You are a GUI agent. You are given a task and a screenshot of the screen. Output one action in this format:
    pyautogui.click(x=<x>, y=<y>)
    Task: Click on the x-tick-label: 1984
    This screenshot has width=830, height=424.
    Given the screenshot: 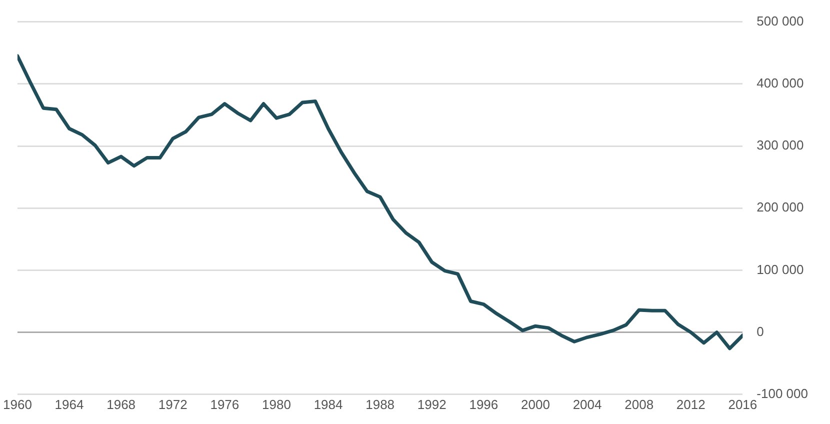 What is the action you would take?
    pyautogui.click(x=328, y=404)
    